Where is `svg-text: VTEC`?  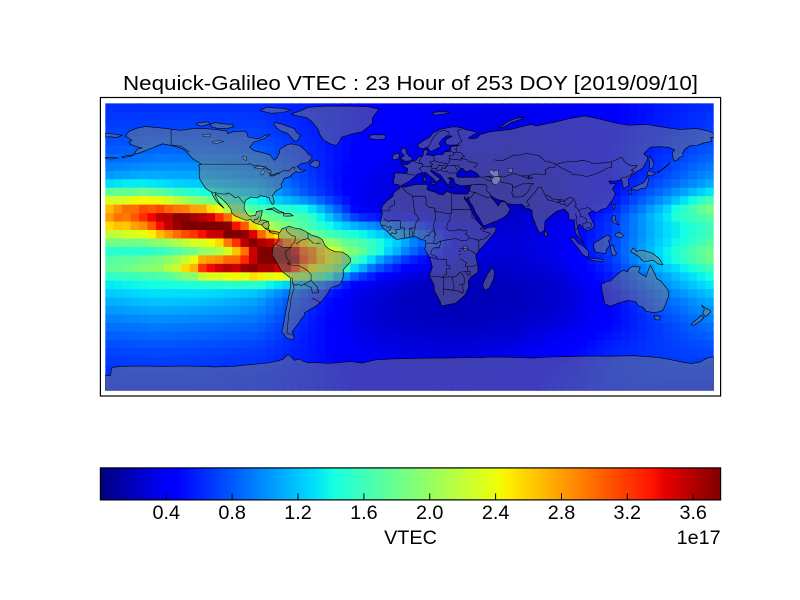 svg-text: VTEC is located at coordinates (410, 538).